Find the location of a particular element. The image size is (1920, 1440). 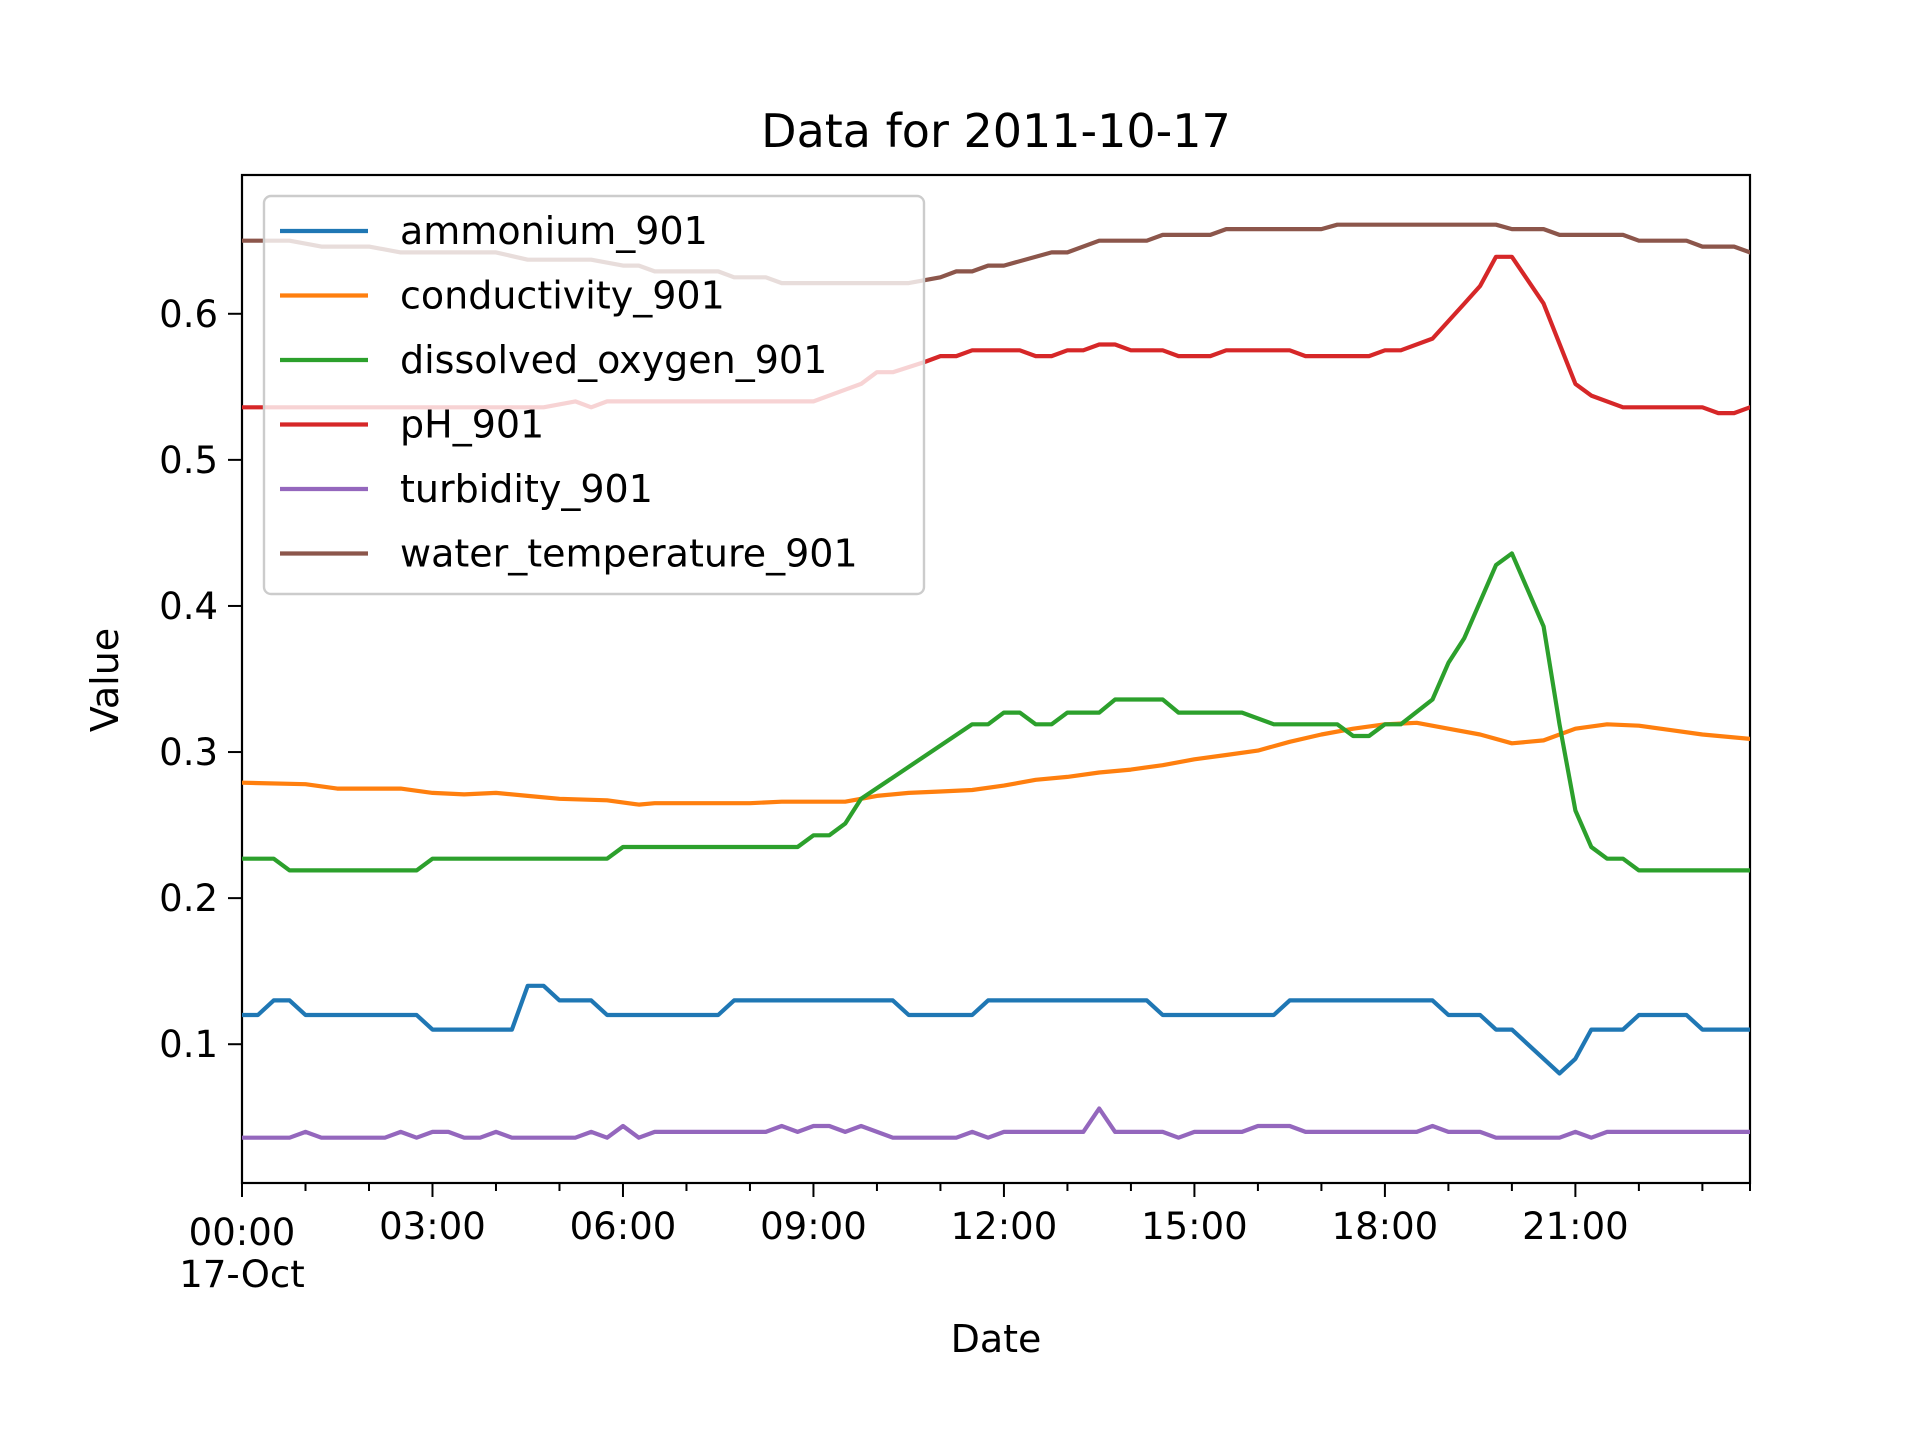

legend-label: ammonium_901 is located at coordinates (554, 231).